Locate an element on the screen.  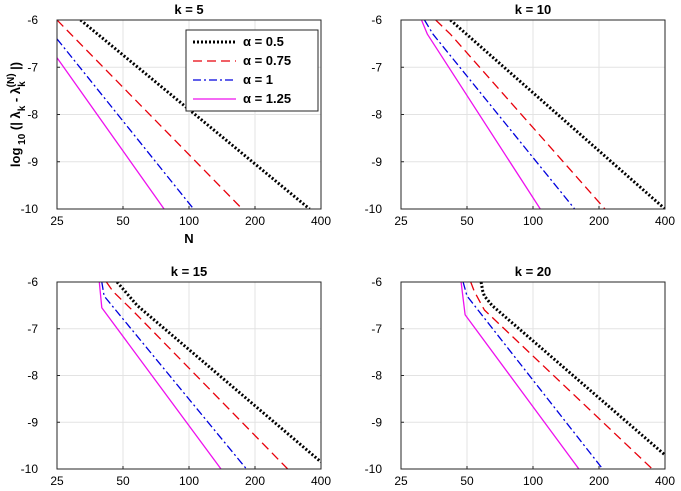
legend-box is located at coordinates (252, 70).